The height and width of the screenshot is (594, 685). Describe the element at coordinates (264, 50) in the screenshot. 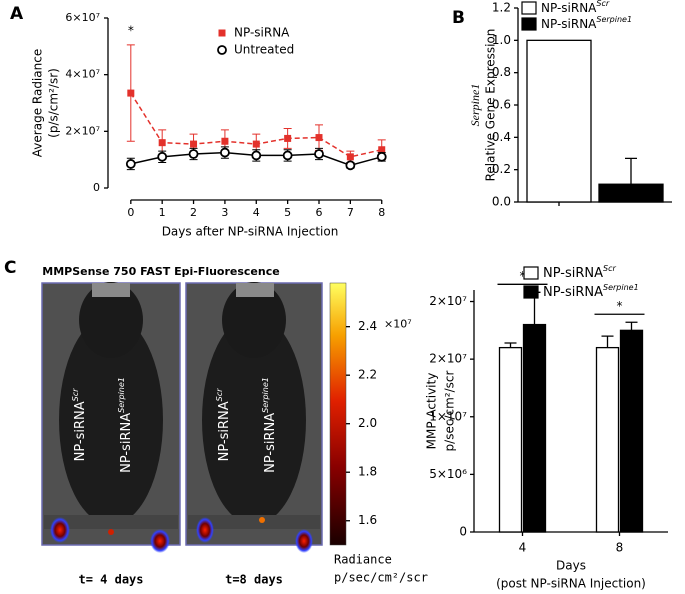

I see `legend-label: Untreated` at that location.